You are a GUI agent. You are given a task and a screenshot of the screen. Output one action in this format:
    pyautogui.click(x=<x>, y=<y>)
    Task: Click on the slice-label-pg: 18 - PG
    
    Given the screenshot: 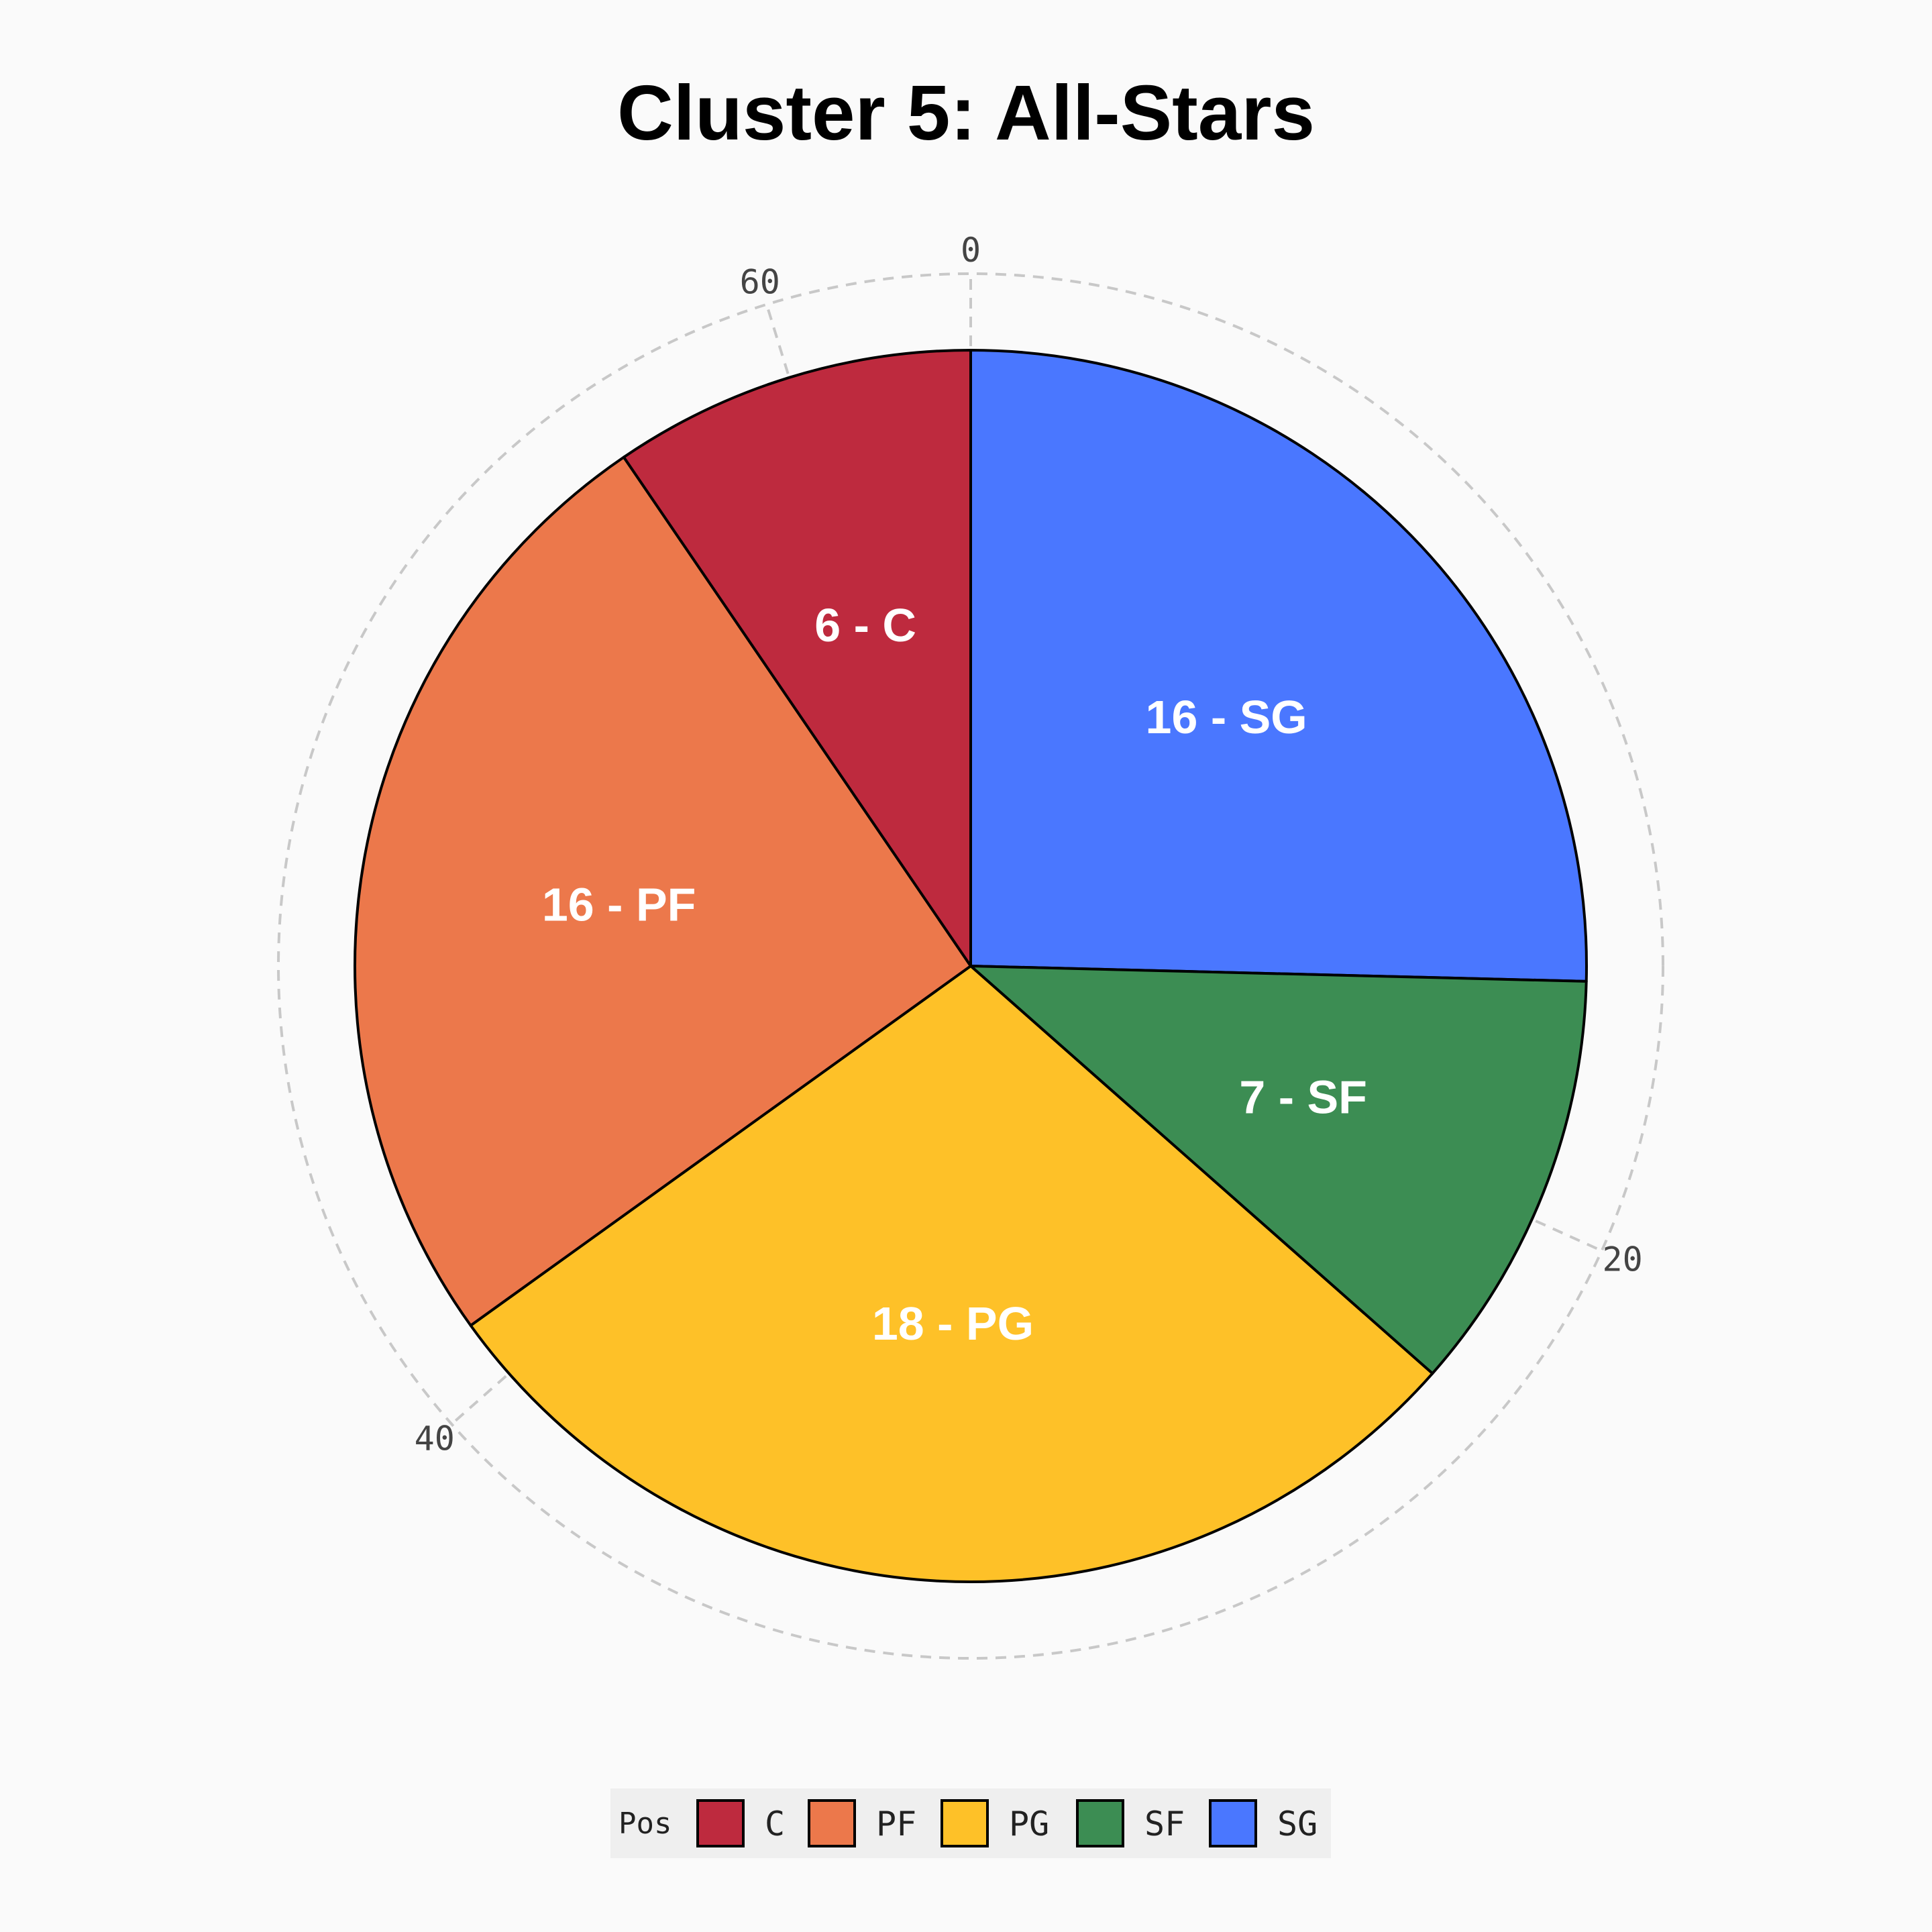 What is the action you would take?
    pyautogui.click(x=953, y=1323)
    